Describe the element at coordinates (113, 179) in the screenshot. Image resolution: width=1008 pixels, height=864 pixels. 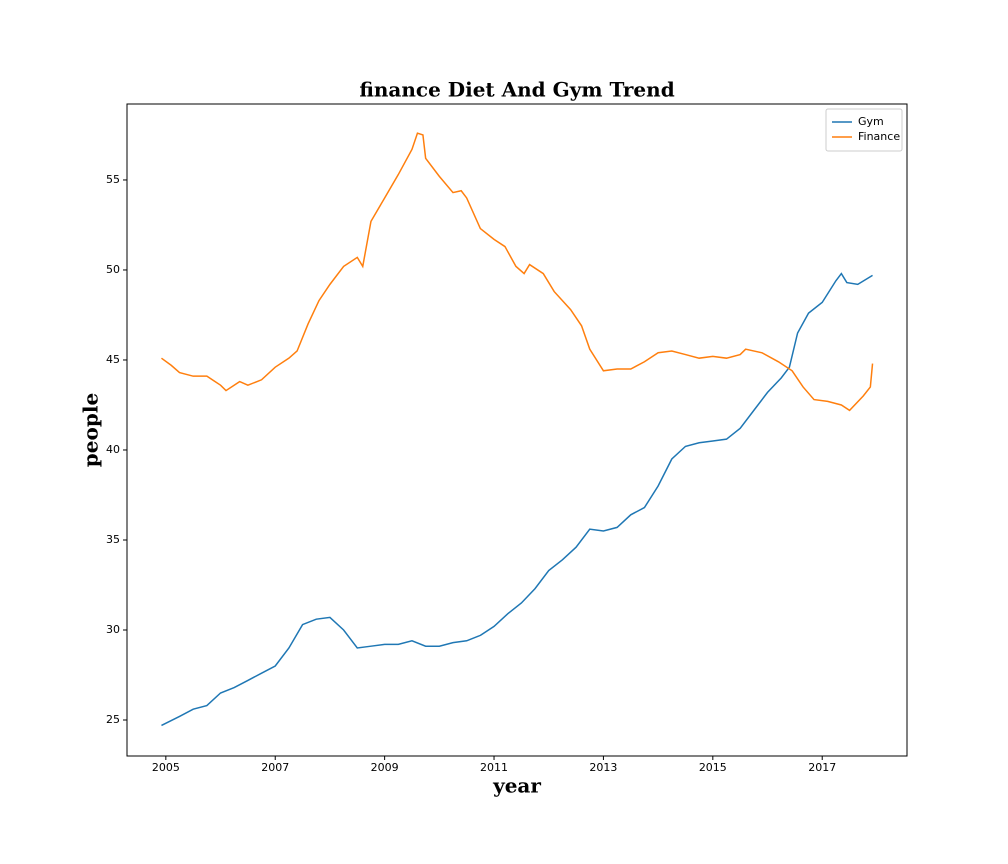
I see `y-tick-label: 55` at that location.